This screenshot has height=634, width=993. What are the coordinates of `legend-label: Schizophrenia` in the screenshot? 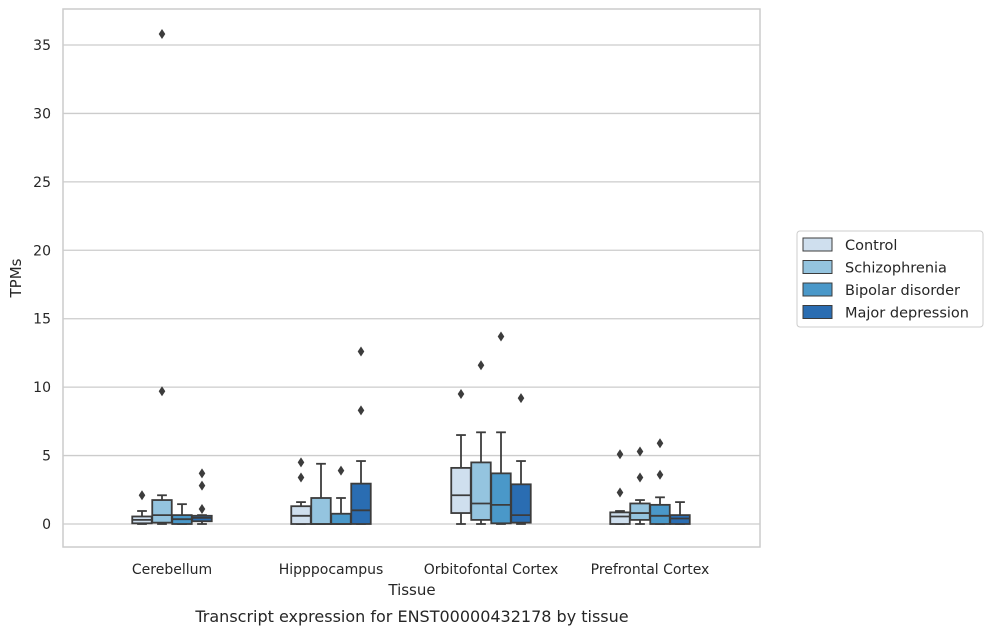 It's located at (896, 269).